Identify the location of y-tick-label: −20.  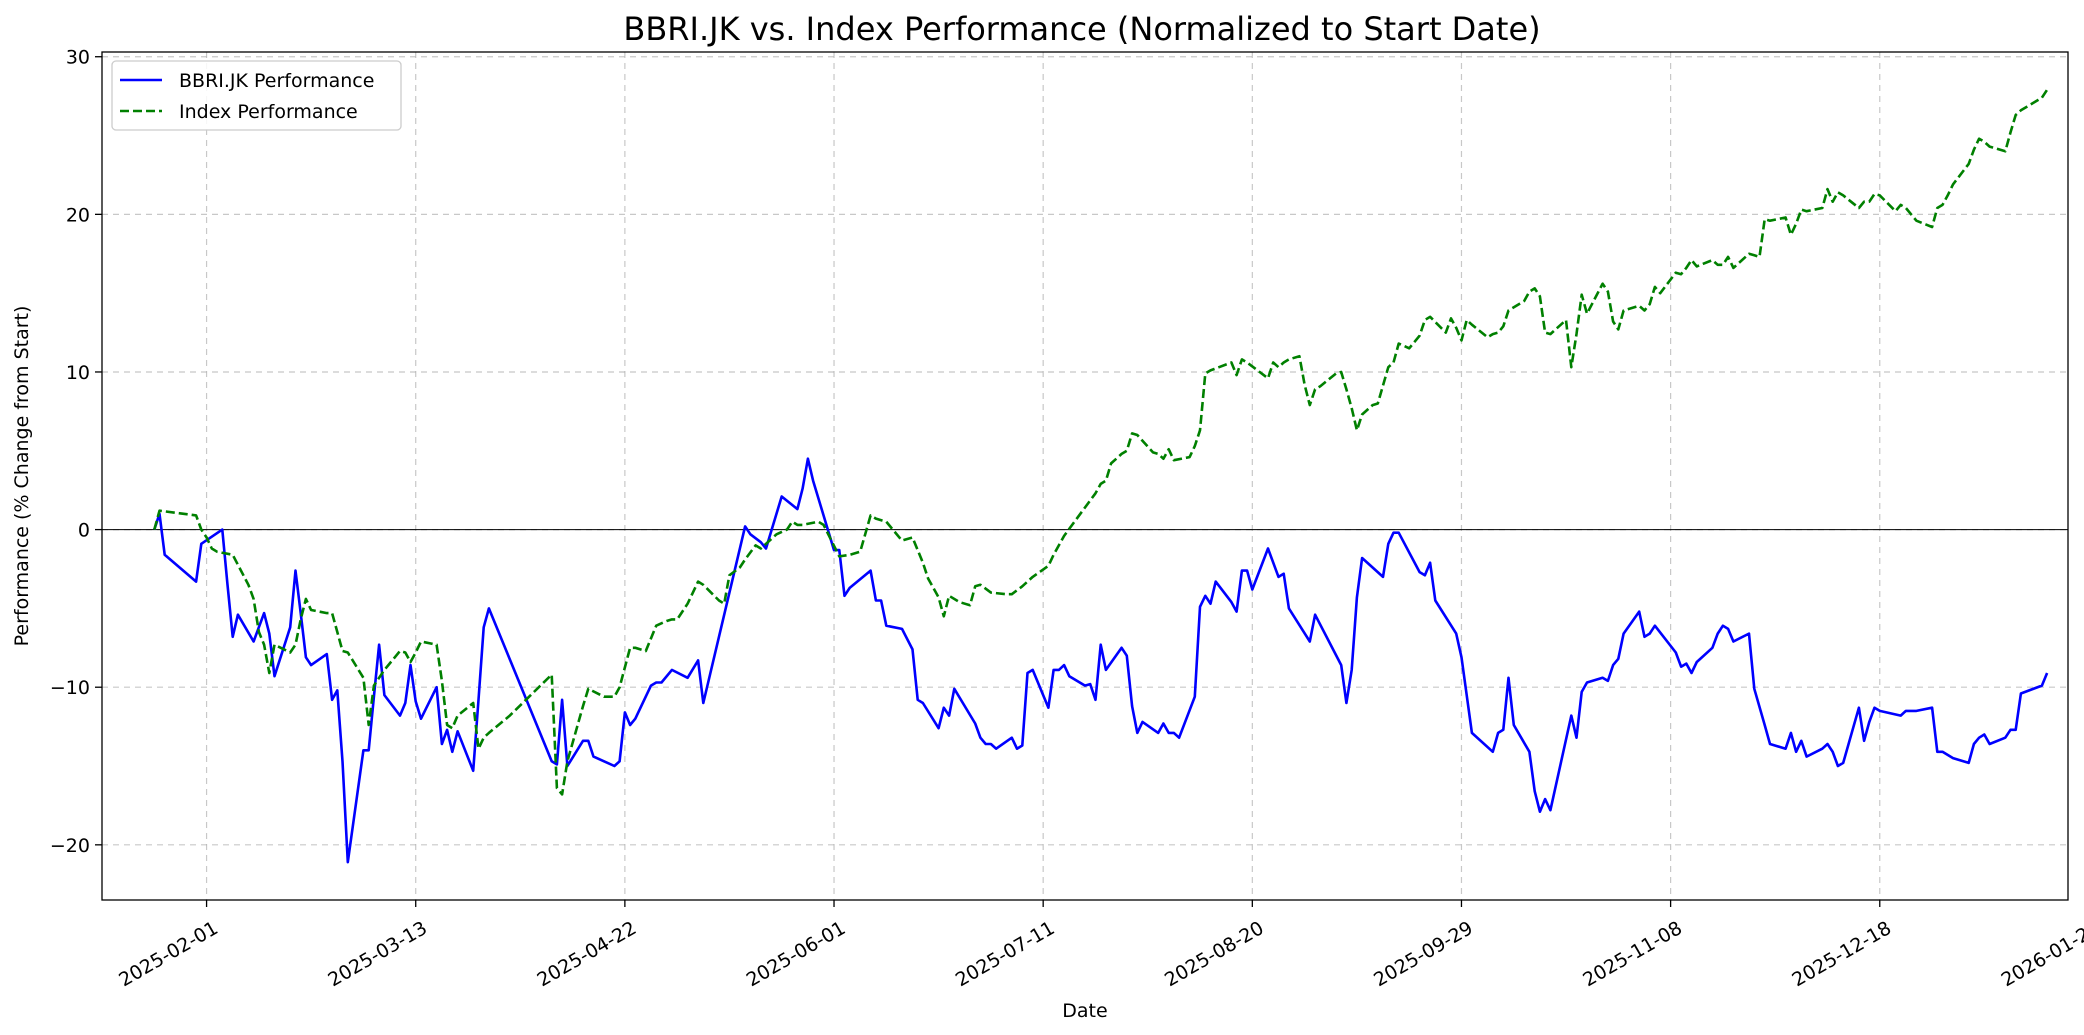
(70, 846).